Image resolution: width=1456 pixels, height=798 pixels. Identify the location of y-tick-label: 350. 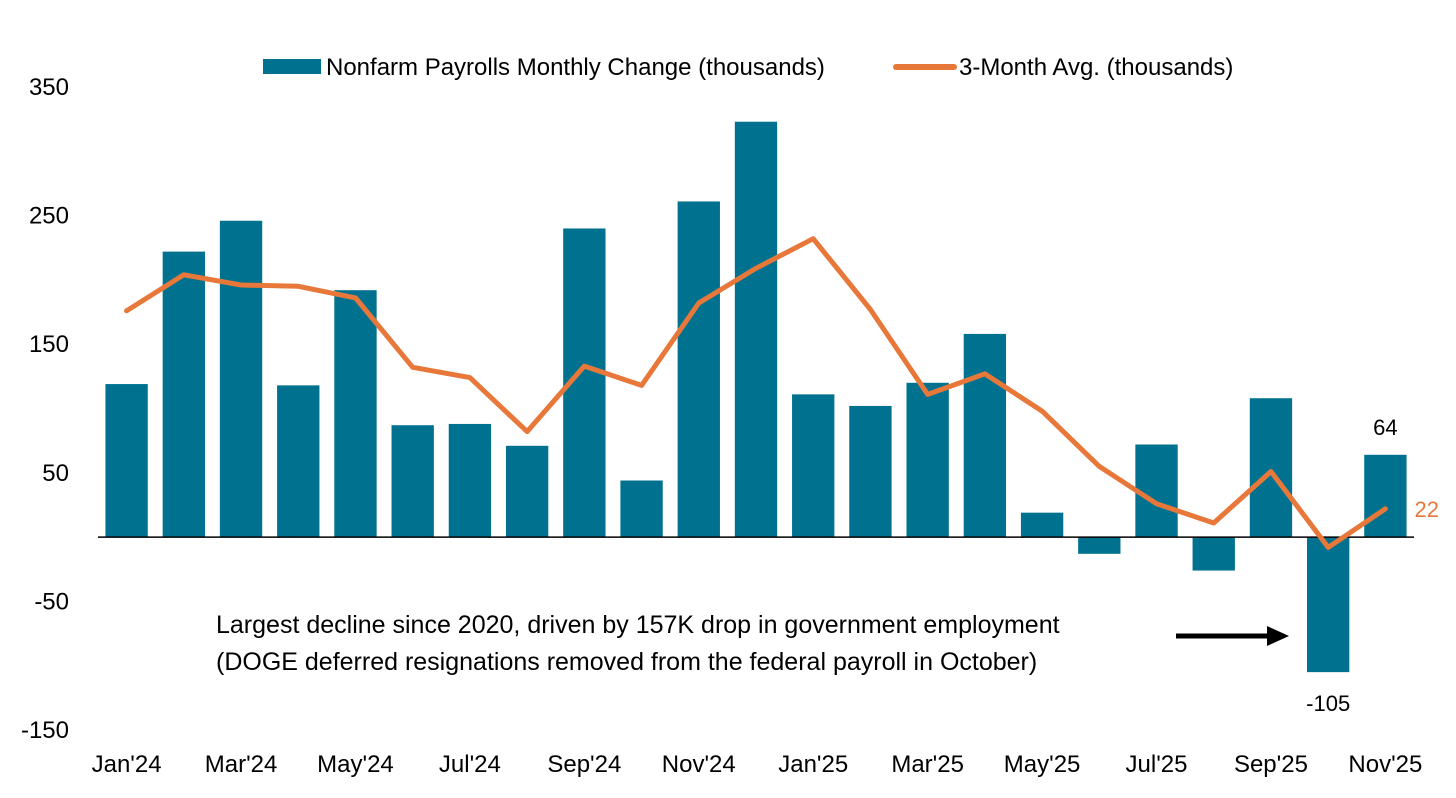
(49, 87).